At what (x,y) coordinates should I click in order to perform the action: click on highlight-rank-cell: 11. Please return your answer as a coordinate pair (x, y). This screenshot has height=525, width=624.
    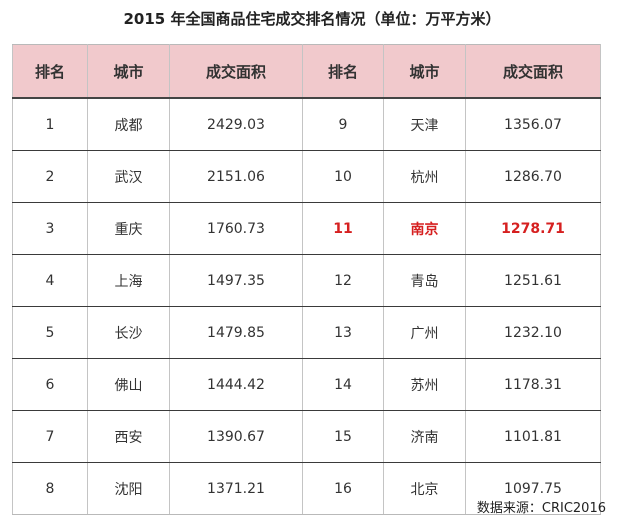
    Looking at the image, I should click on (343, 228).